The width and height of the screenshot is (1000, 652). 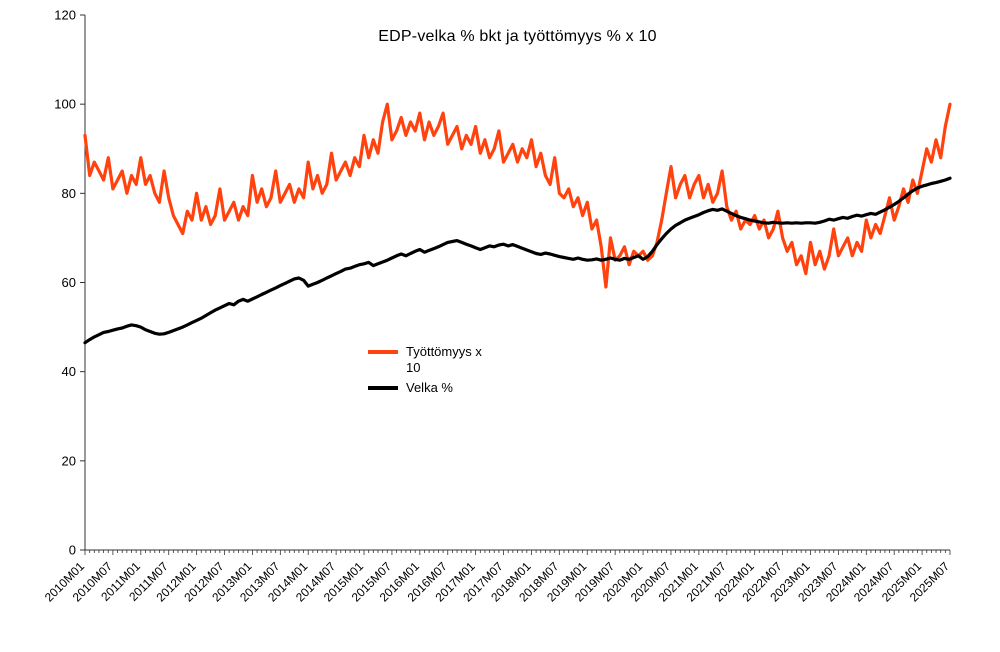 What do you see at coordinates (69, 371) in the screenshot?
I see `y-tick-label: 40` at bounding box center [69, 371].